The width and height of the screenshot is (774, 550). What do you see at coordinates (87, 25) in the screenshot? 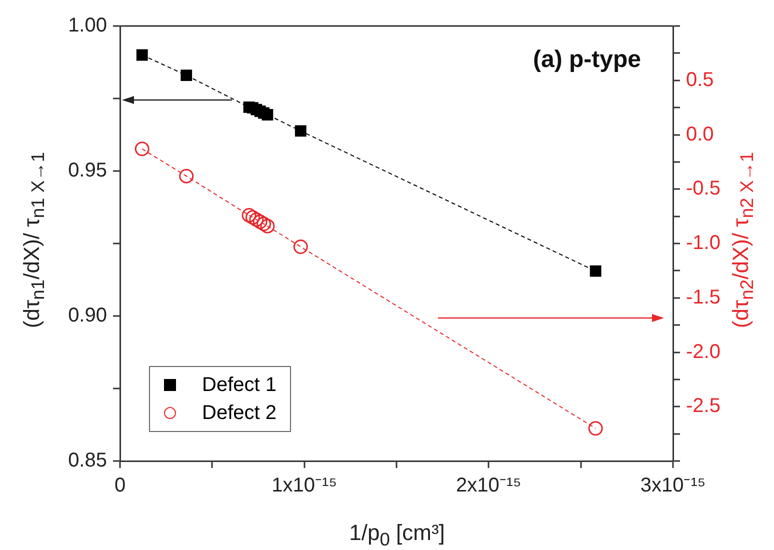
I see `y-tick-label: 1.00` at bounding box center [87, 25].